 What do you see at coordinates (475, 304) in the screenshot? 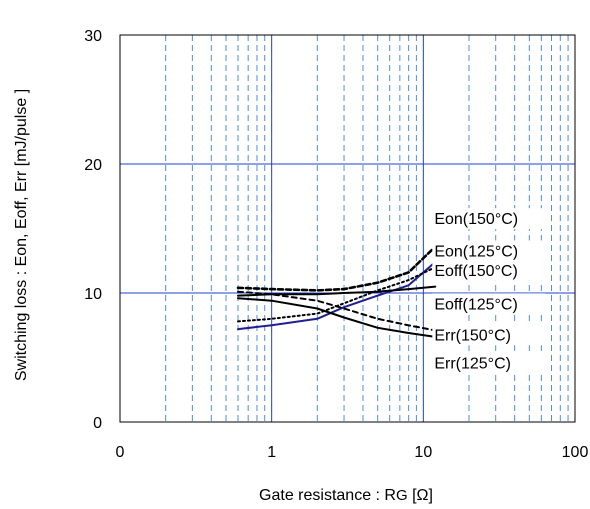
I see `curve-label: Eoff(125°C)` at bounding box center [475, 304].